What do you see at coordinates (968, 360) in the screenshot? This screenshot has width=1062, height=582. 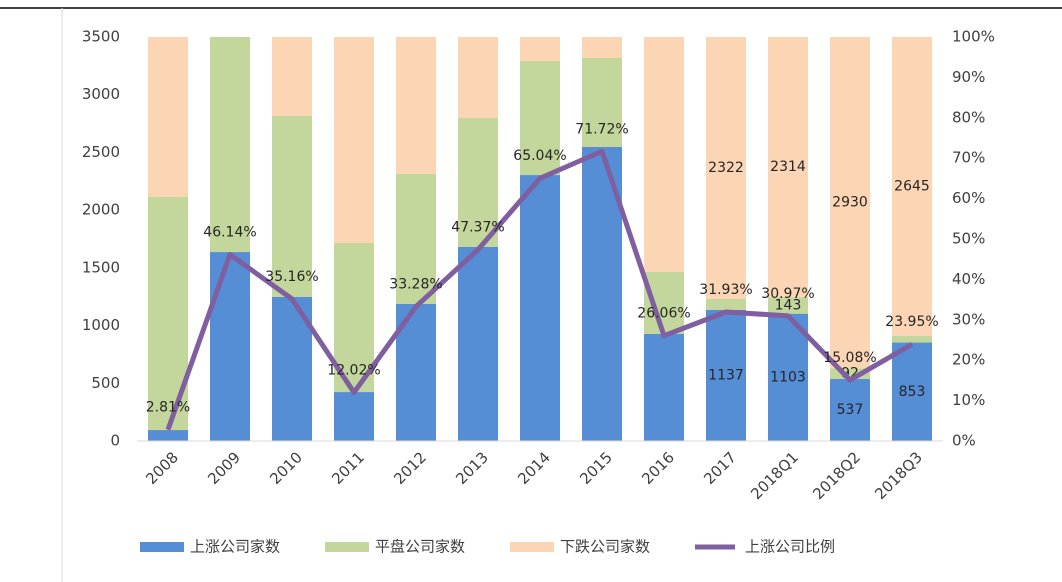 I see `y2-tick-label: 20%` at bounding box center [968, 360].